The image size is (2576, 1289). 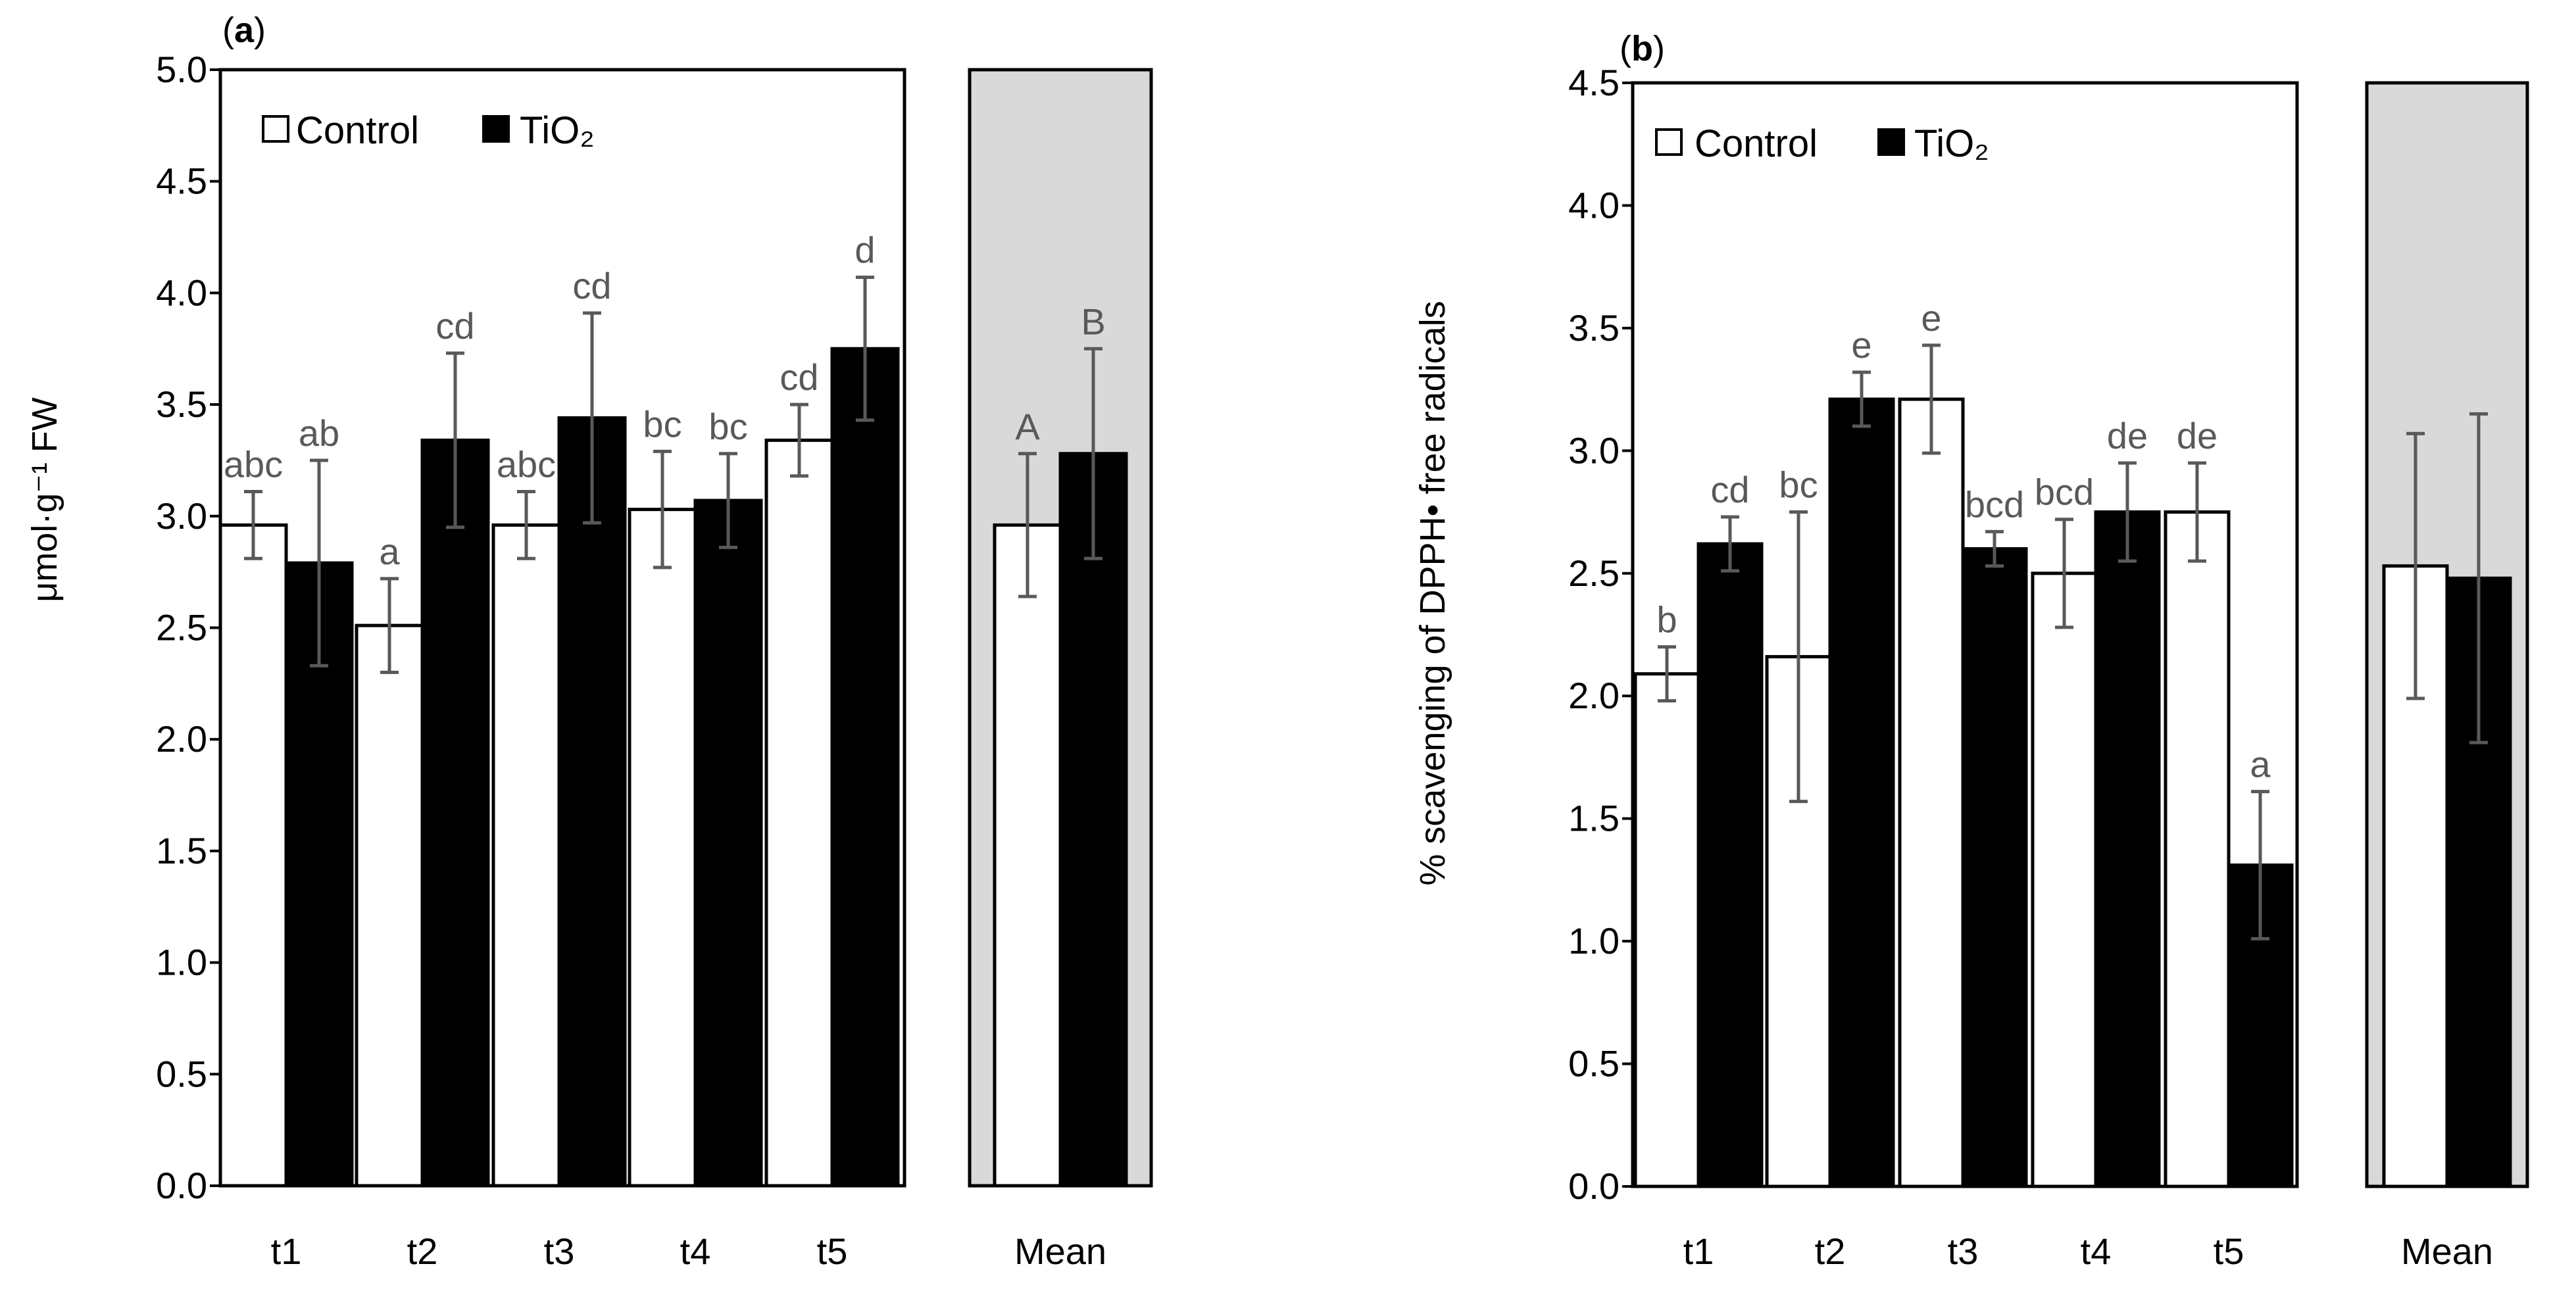 I want to click on panel-a-legend: Control TiO₂, so click(x=428, y=130).